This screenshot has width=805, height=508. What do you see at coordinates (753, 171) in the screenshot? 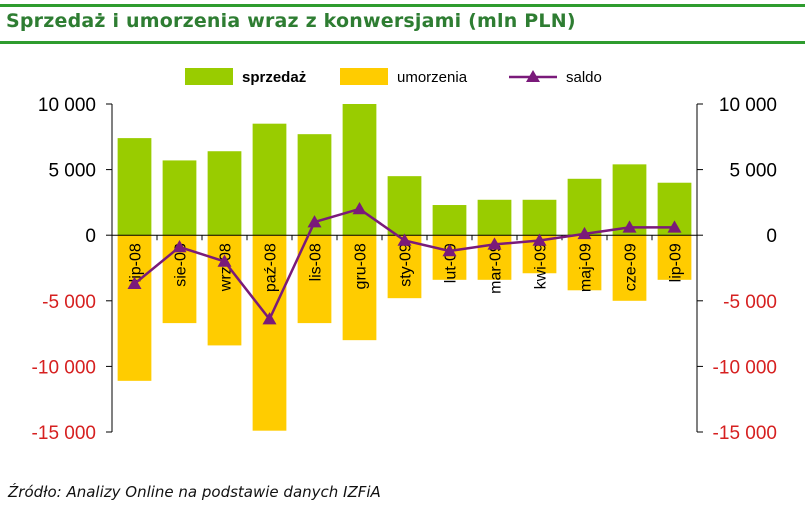
I see `y-tick-label-right: 5 000` at bounding box center [753, 171].